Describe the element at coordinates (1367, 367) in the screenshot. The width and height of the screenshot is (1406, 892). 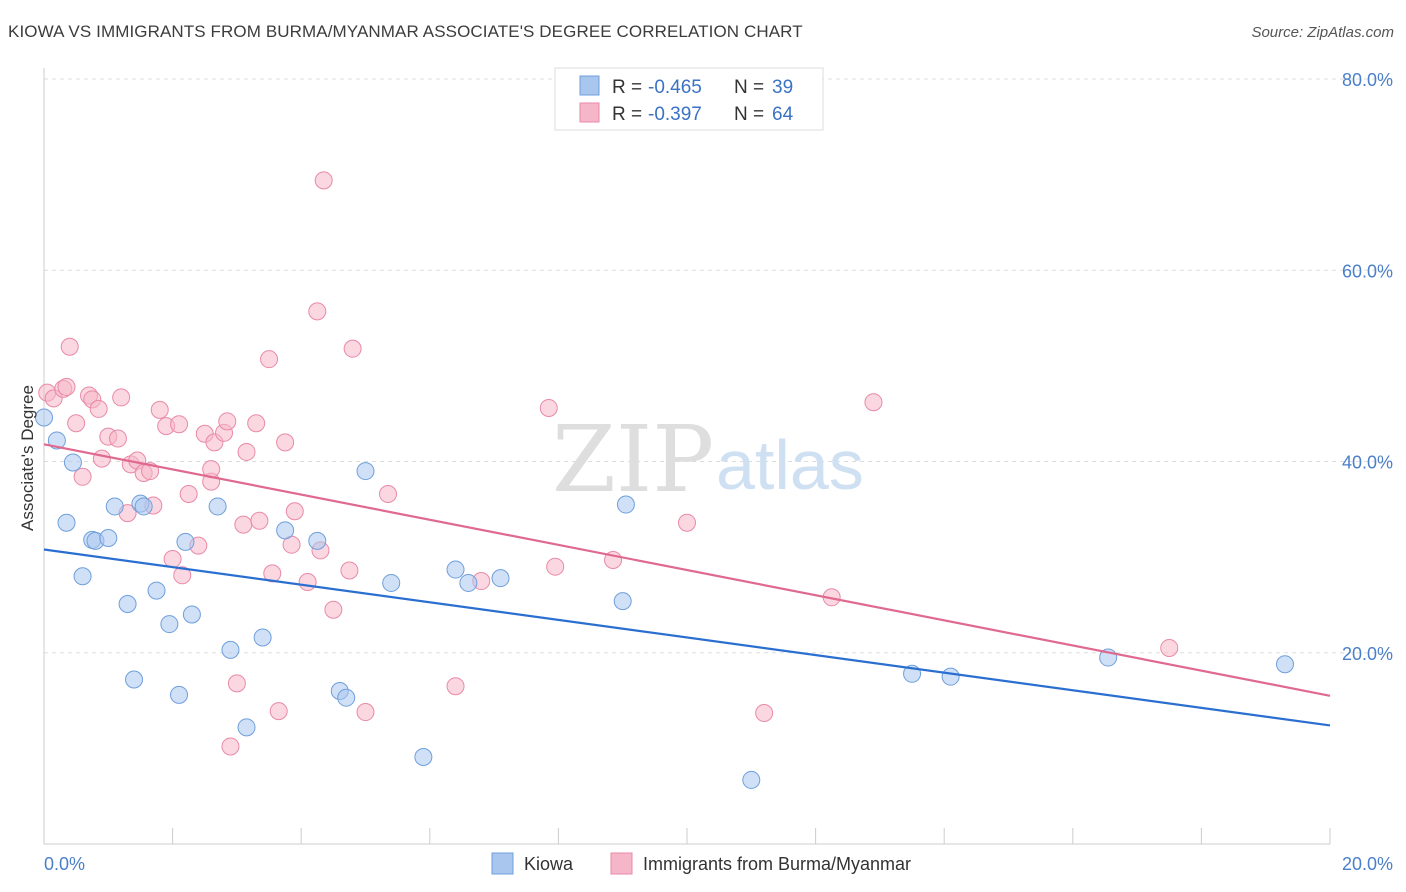
I see `y-tick-labels: 20.0% 40.0% 60.0% 80.0%` at that location.